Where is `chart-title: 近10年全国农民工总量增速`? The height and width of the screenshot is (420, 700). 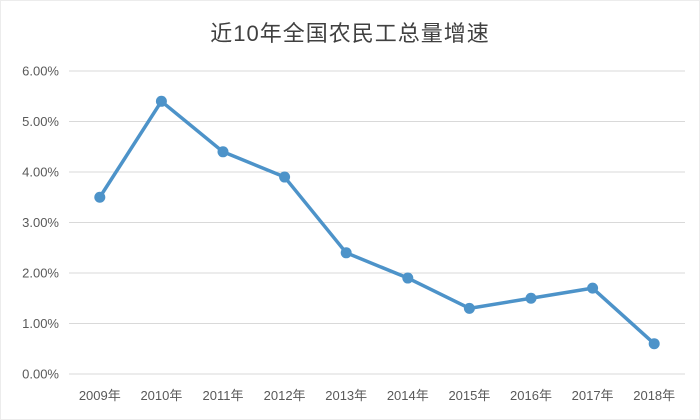 chart-title: 近10年全国农民工总量增速 is located at coordinates (350, 33).